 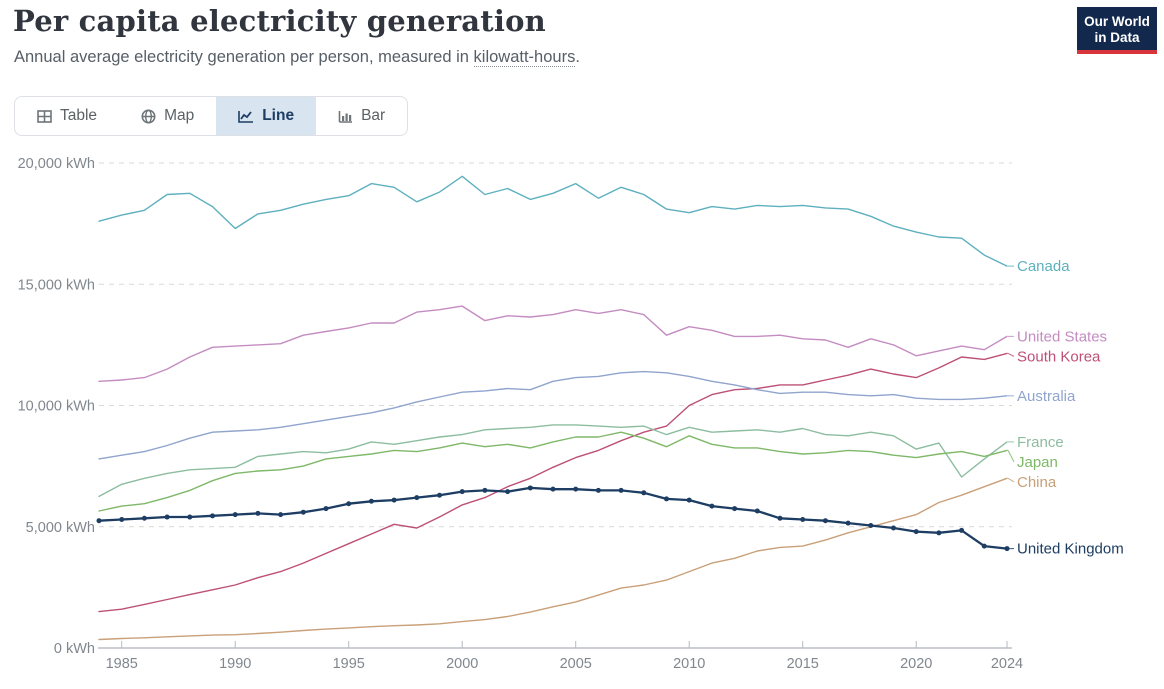 What do you see at coordinates (916, 664) in the screenshot?
I see `x-axis-tick-label: 2020` at bounding box center [916, 664].